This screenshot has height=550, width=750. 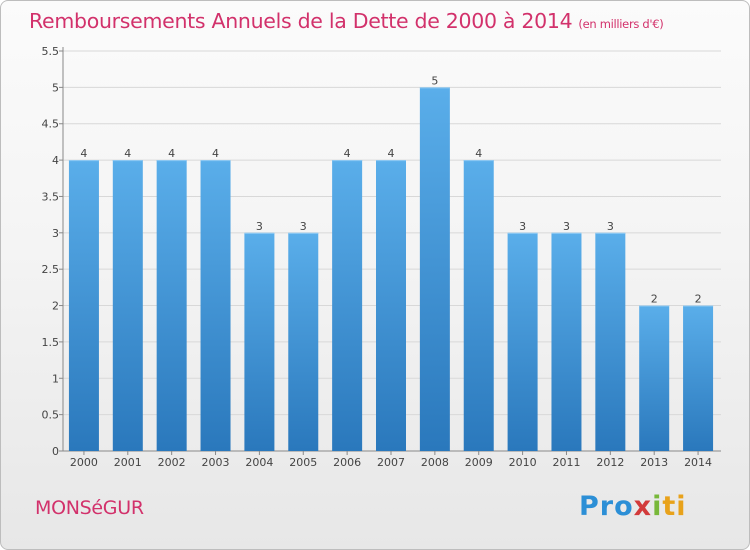 What do you see at coordinates (83, 153) in the screenshot?
I see `data-label-2000: 4` at bounding box center [83, 153].